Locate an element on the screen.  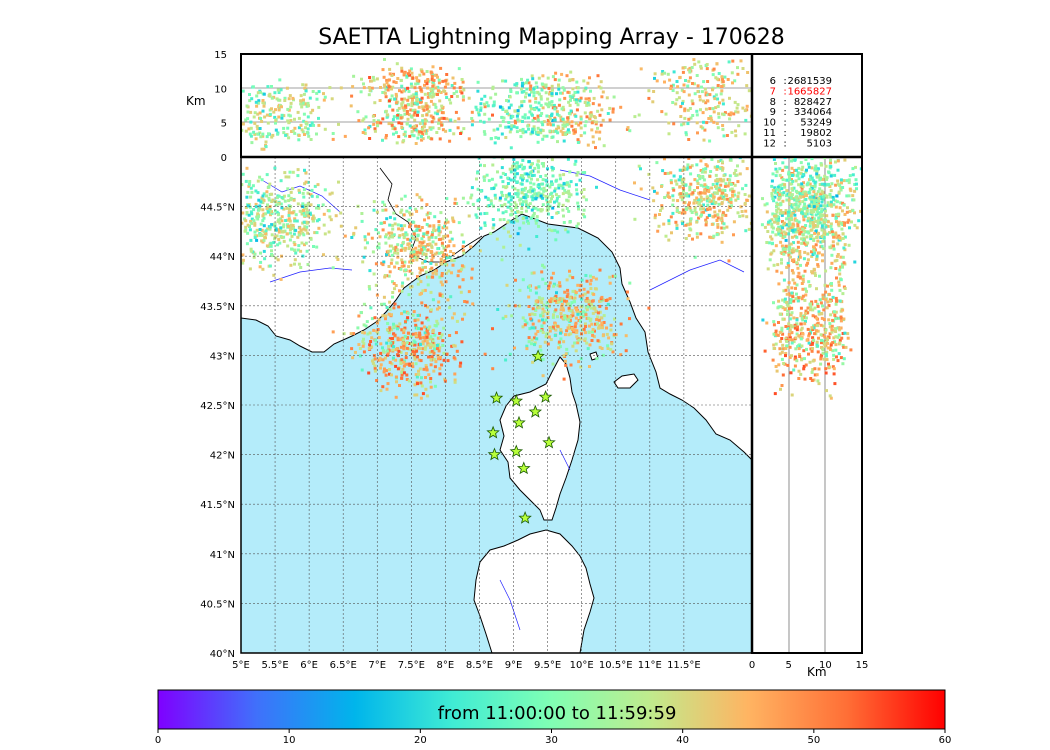
longitude-tick: 8°E is located at coordinates (446, 665).